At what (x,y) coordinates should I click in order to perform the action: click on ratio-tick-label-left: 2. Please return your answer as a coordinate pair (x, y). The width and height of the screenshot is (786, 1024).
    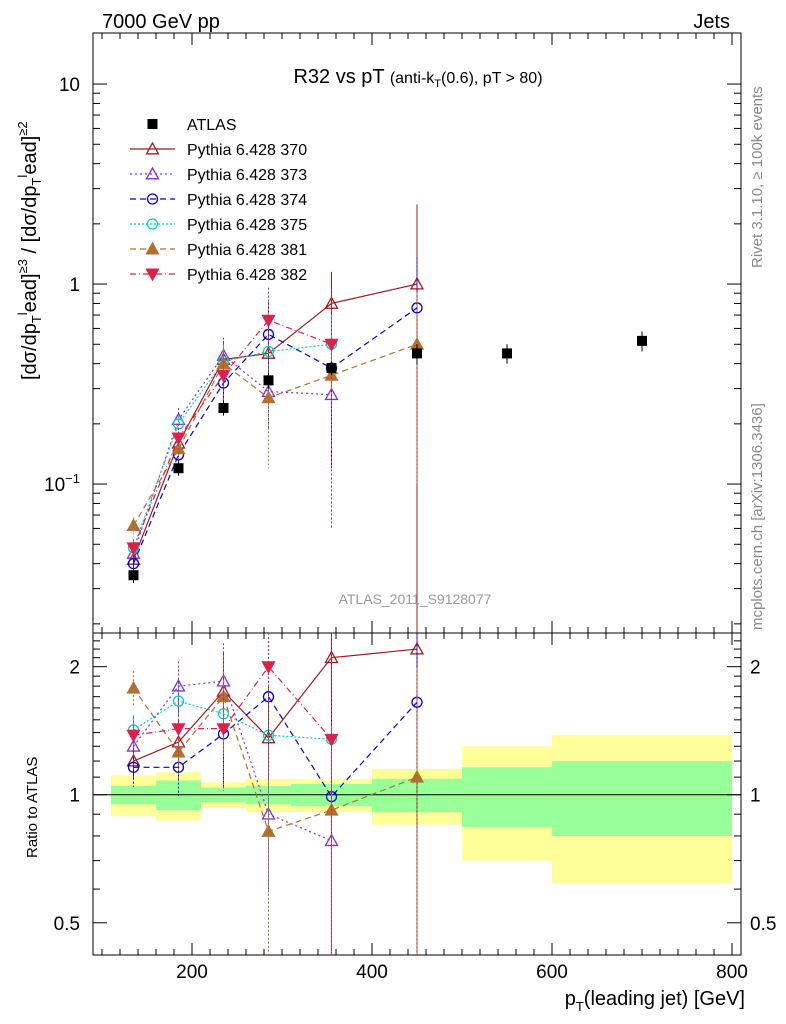
    Looking at the image, I should click on (74, 668).